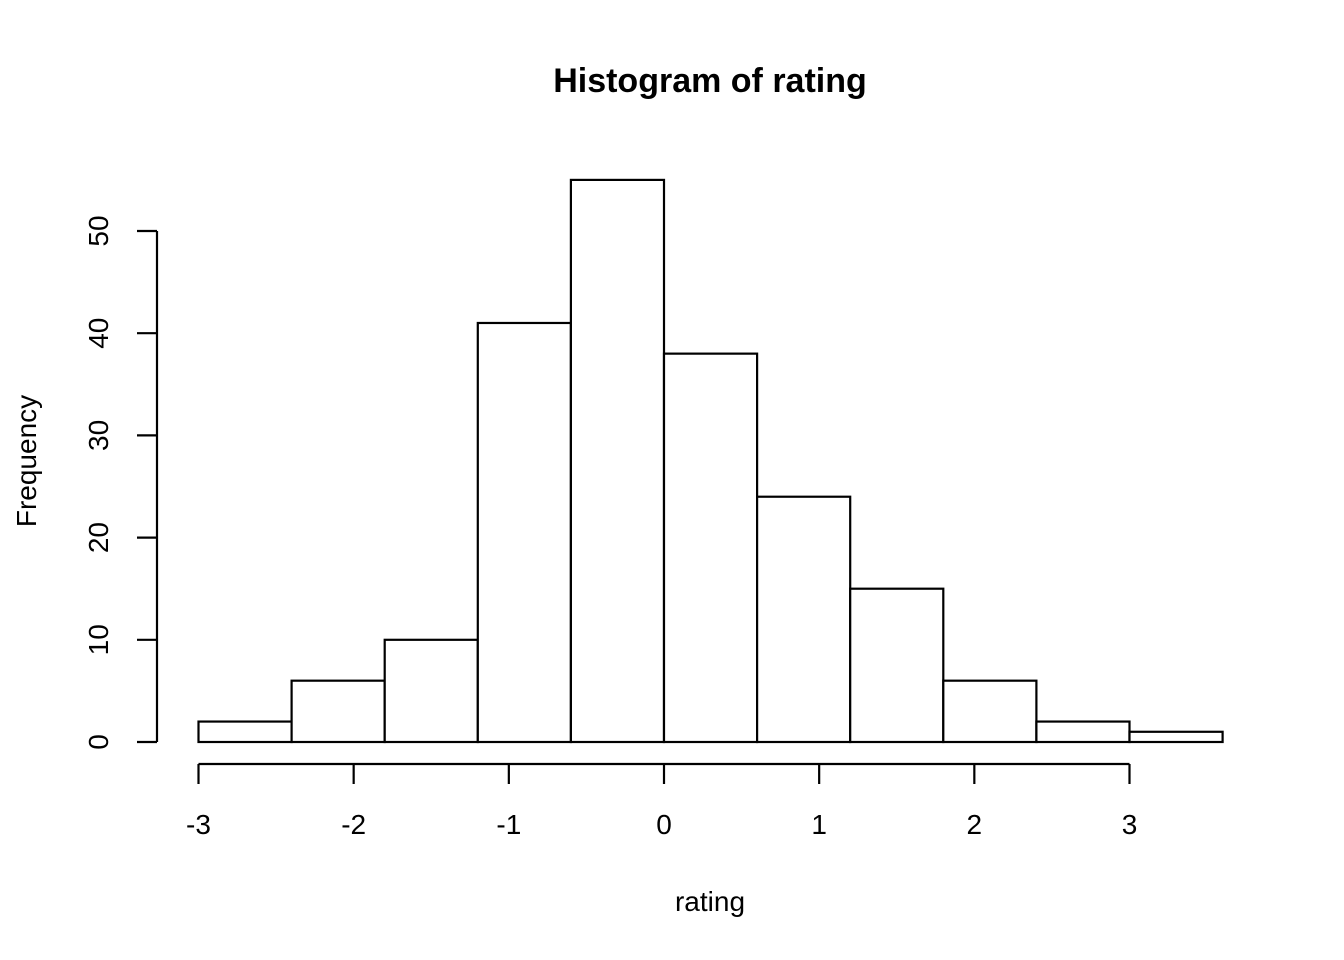 The width and height of the screenshot is (1344, 960). I want to click on x-tick-label: -3, so click(198, 824).